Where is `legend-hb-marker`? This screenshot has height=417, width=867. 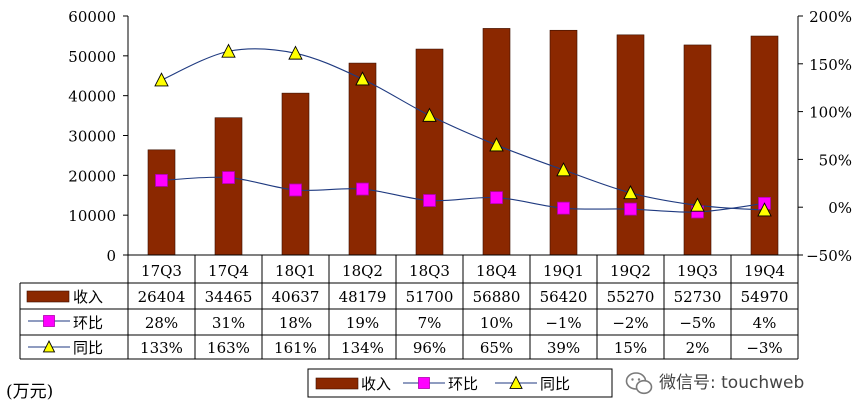 legend-hb-marker is located at coordinates (424, 383).